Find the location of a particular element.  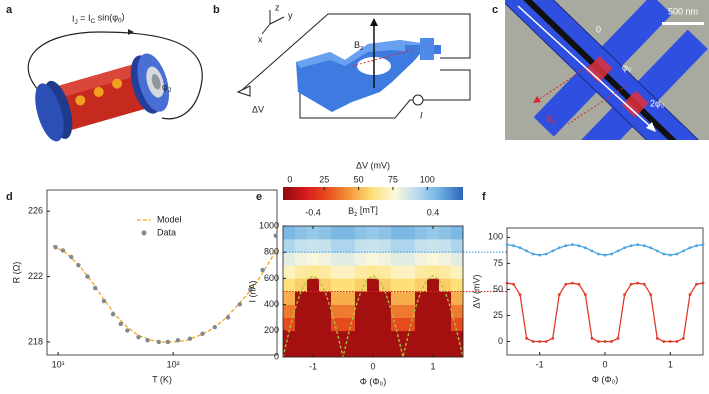

colorbar is located at coordinates (373, 193).